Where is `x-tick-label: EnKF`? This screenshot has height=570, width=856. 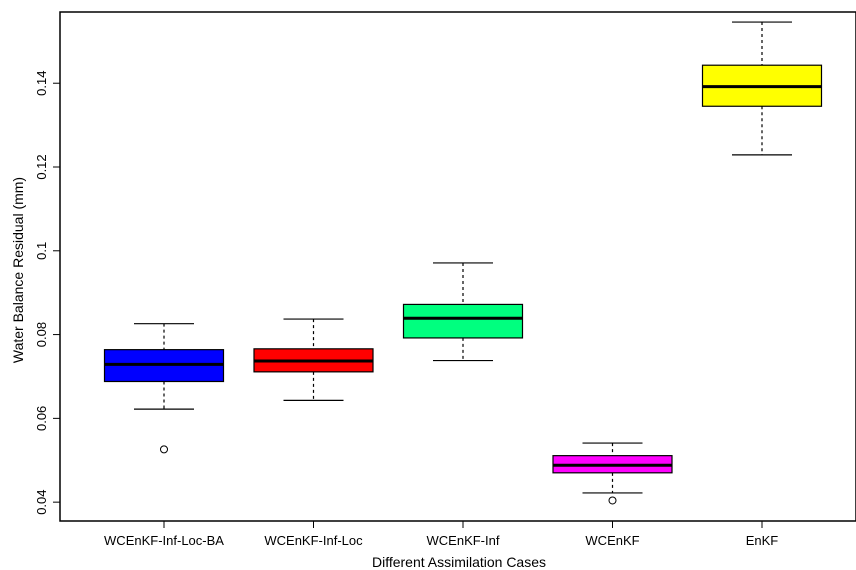
x-tick-label: EnKF is located at coordinates (762, 540).